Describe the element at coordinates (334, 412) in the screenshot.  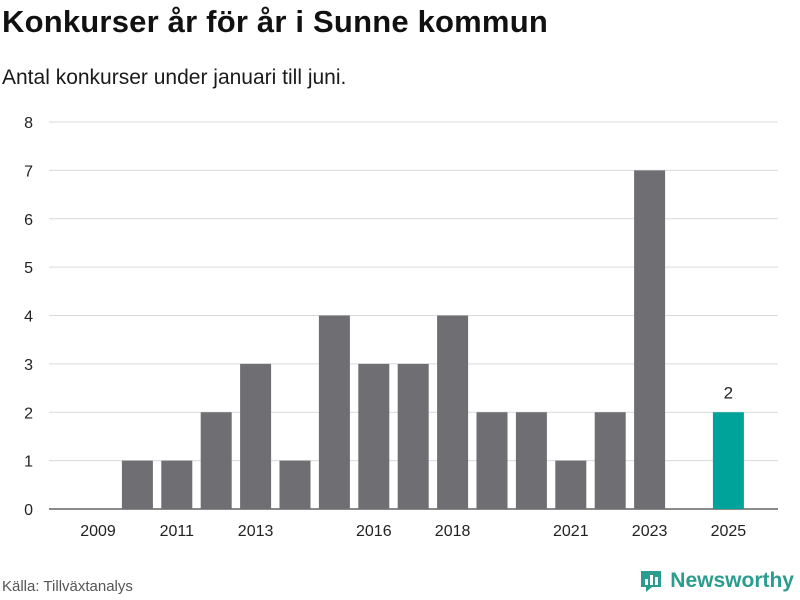
I see `bar-2015` at that location.